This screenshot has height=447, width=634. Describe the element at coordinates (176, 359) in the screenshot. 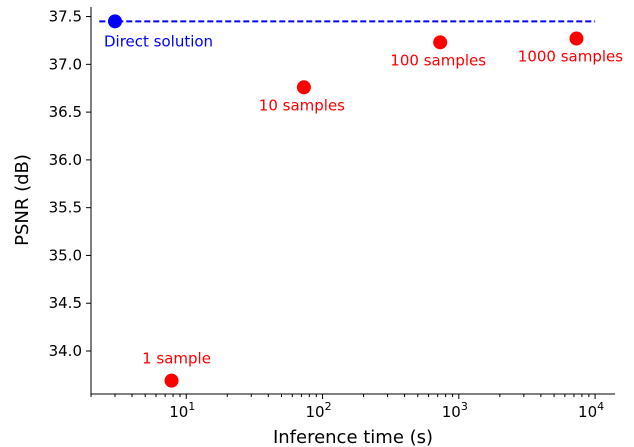

I see `sample-point-label: 1 sample` at that location.